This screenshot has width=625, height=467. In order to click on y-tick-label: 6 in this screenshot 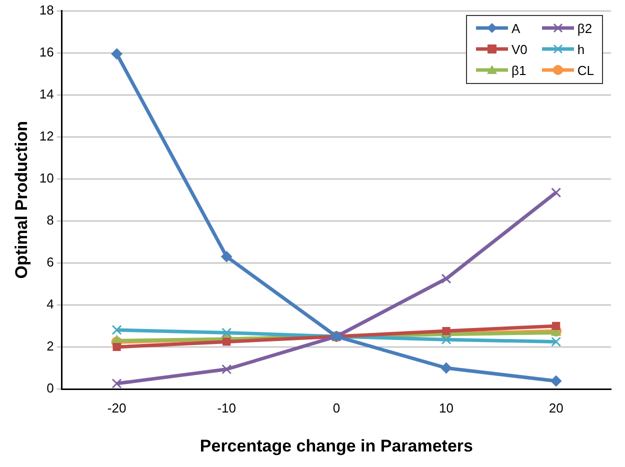, I will do `click(50, 262)`.